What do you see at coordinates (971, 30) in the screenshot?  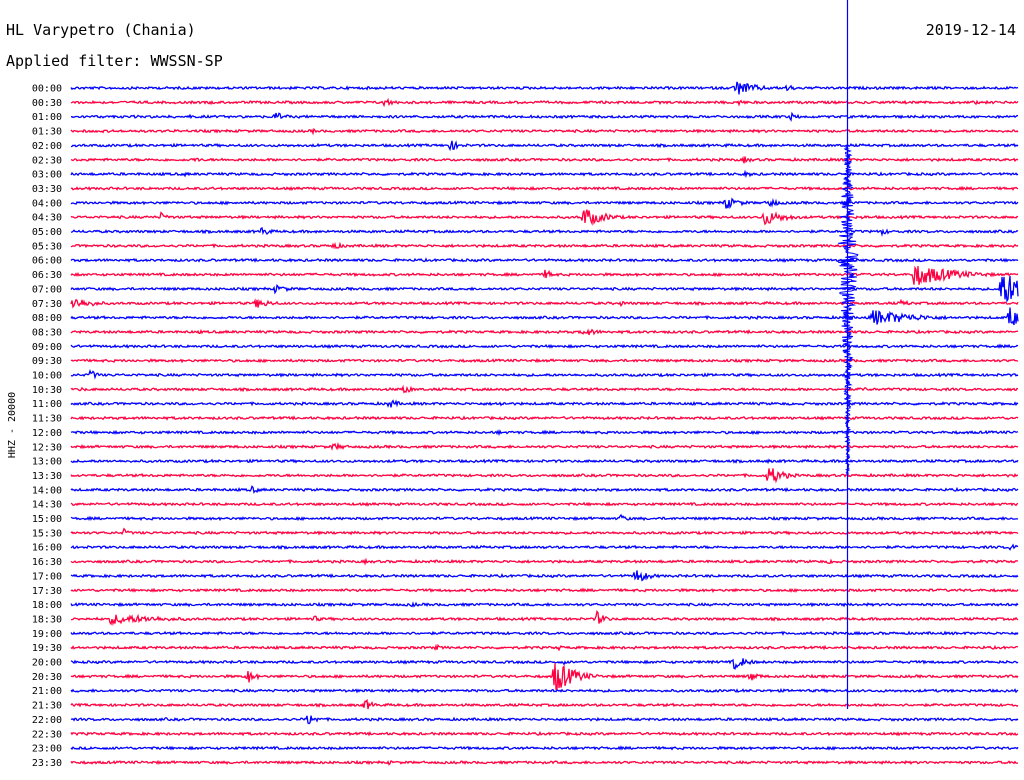 I see `date-label: 2019-12-14` at bounding box center [971, 30].